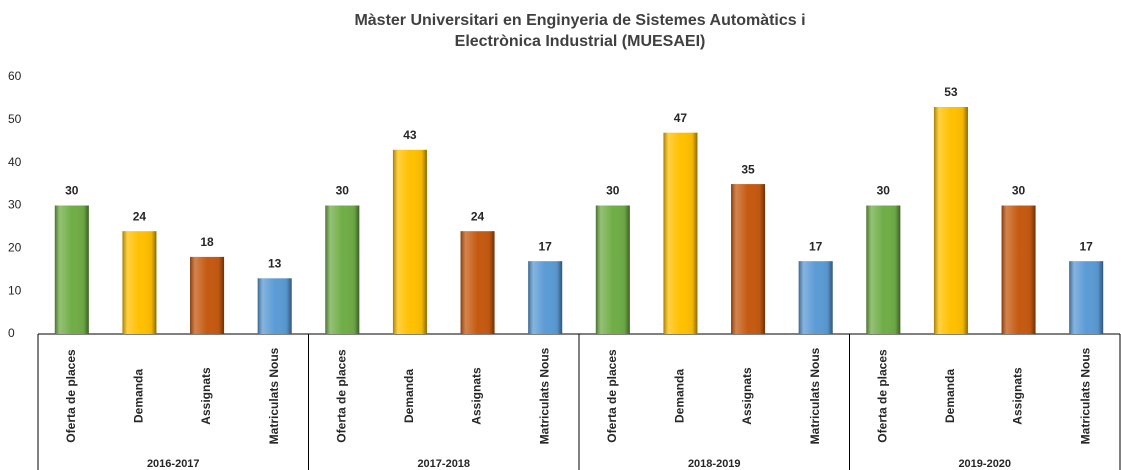  I want to click on y-tick-label: 60, so click(15, 76).